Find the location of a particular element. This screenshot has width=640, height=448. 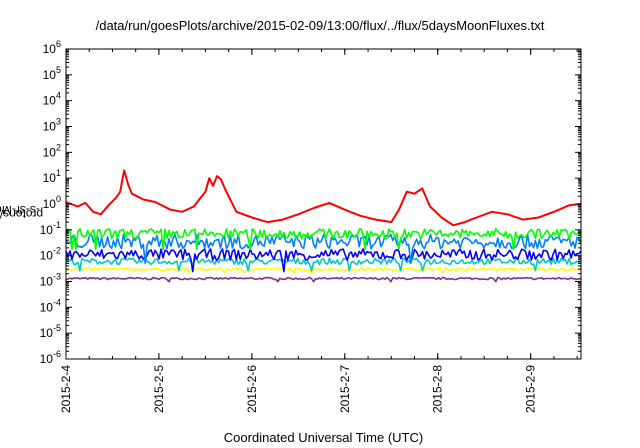

y-tick-label: 10⁰ is located at coordinates (52, 202).